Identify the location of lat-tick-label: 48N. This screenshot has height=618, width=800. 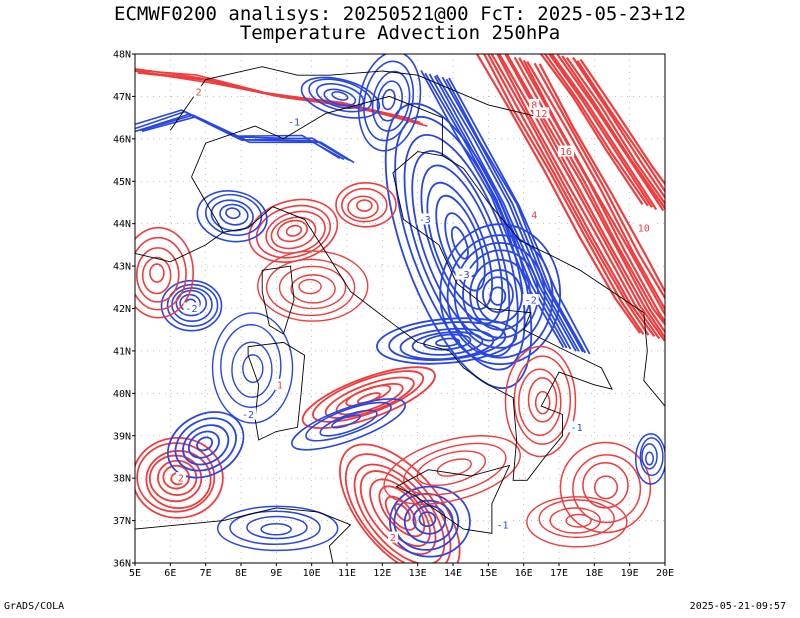
(122, 55).